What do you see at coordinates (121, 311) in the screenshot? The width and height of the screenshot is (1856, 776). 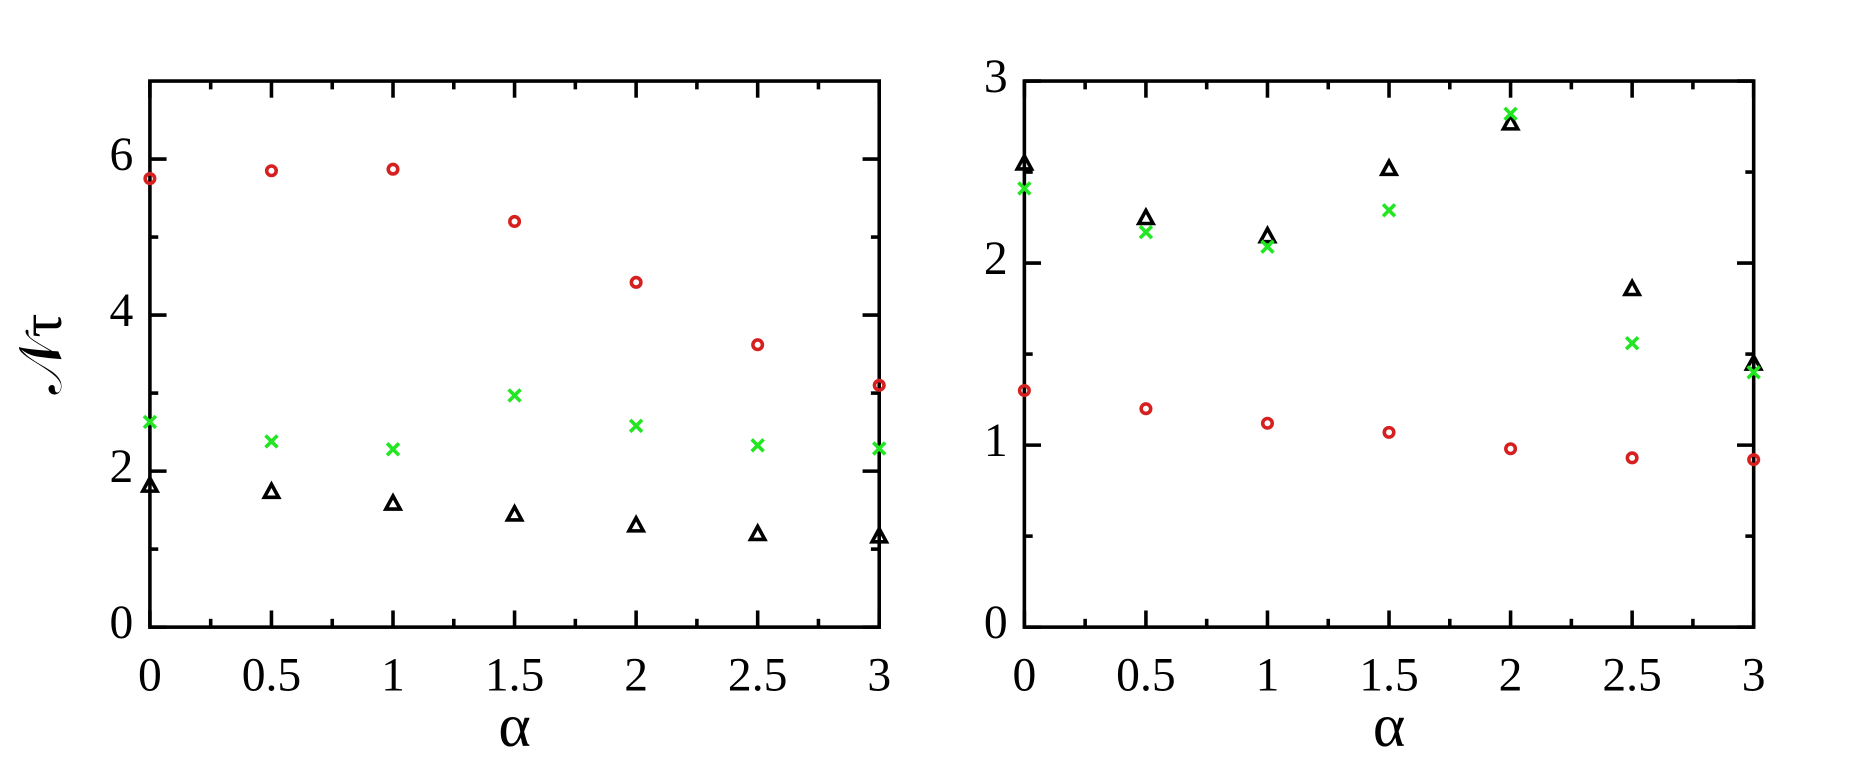 I see `y-tick-label: 4` at bounding box center [121, 311].